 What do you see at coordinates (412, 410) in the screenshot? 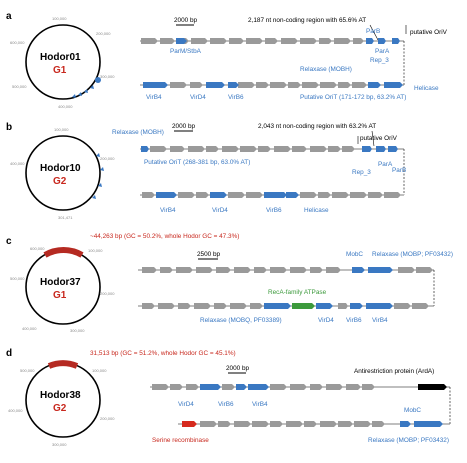
I see `gene-label-mobc-d: MobC` at bounding box center [412, 410].